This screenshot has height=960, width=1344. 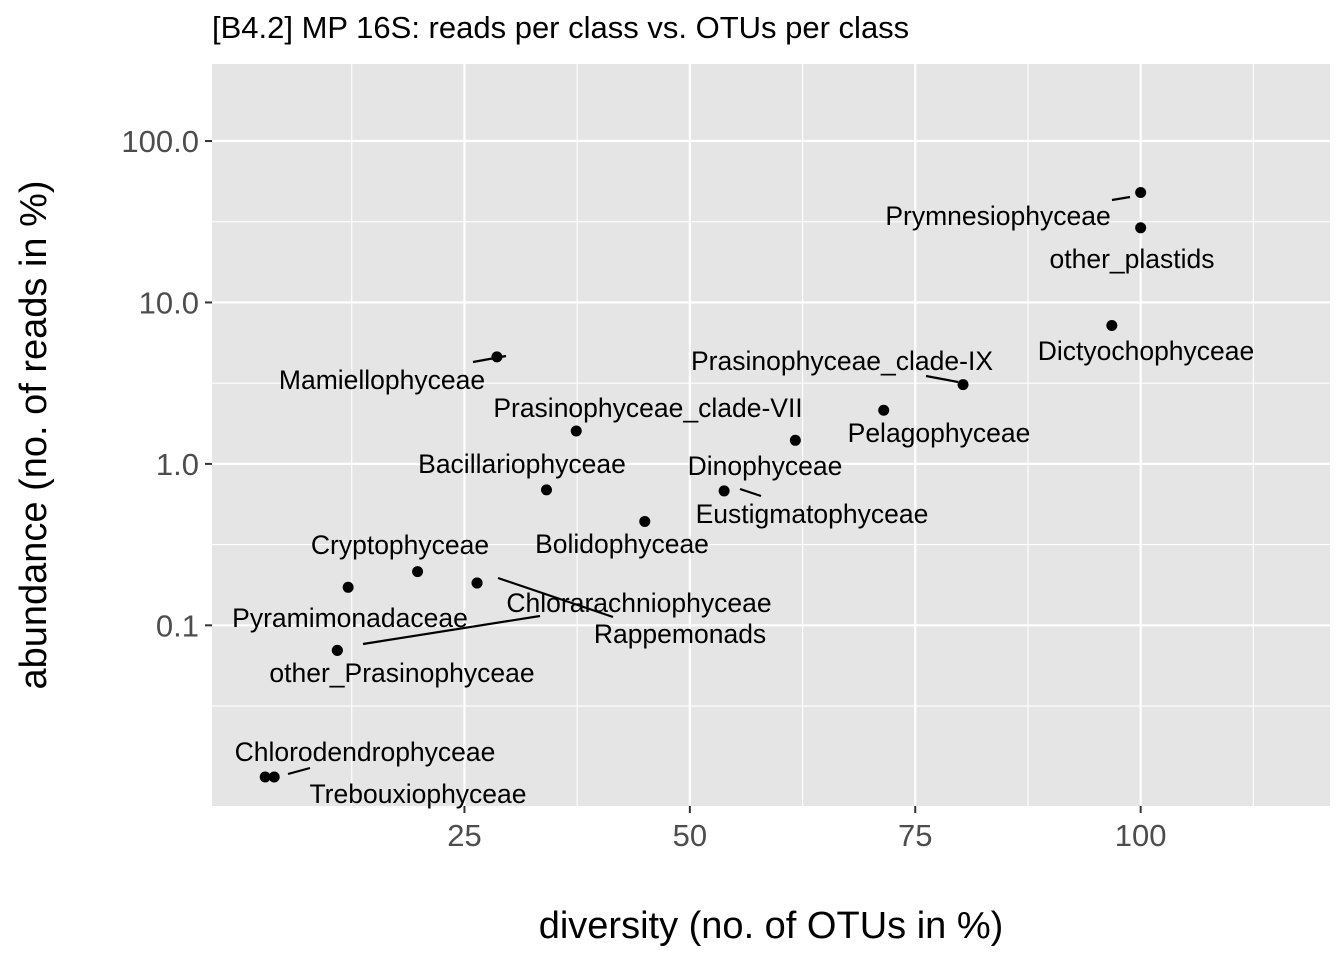 I want to click on y-tick-label: 0.1, so click(x=177, y=625).